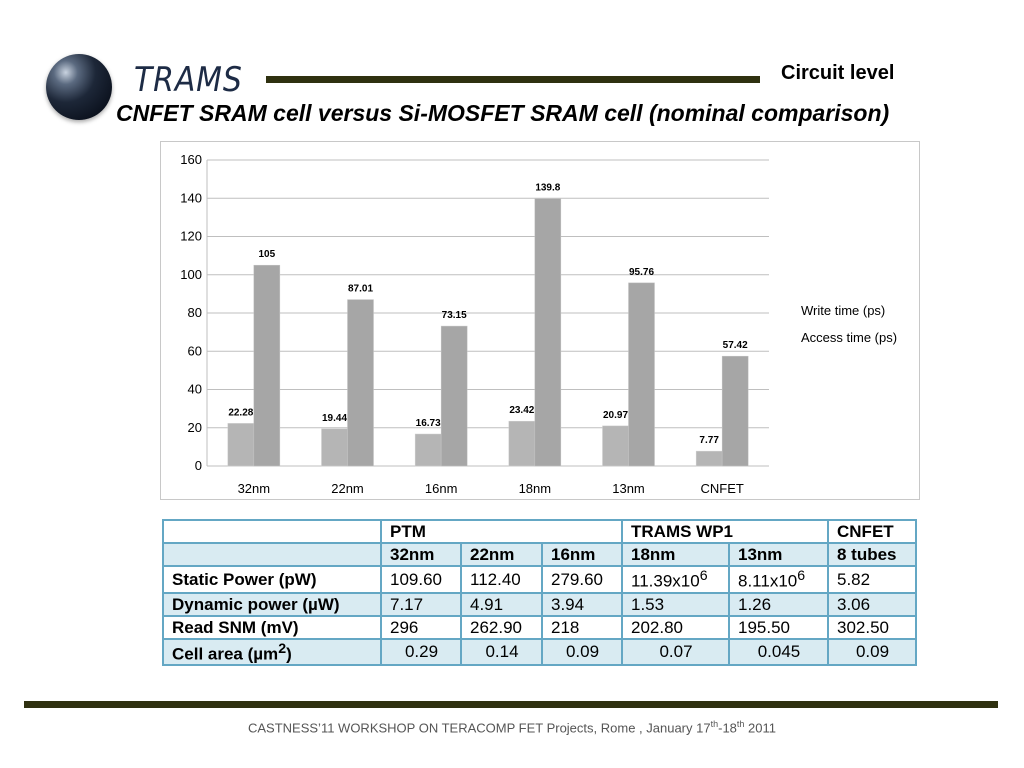 The image size is (1024, 768). Describe the element at coordinates (272, 531) in the screenshot. I see `table-corner-cell` at that location.